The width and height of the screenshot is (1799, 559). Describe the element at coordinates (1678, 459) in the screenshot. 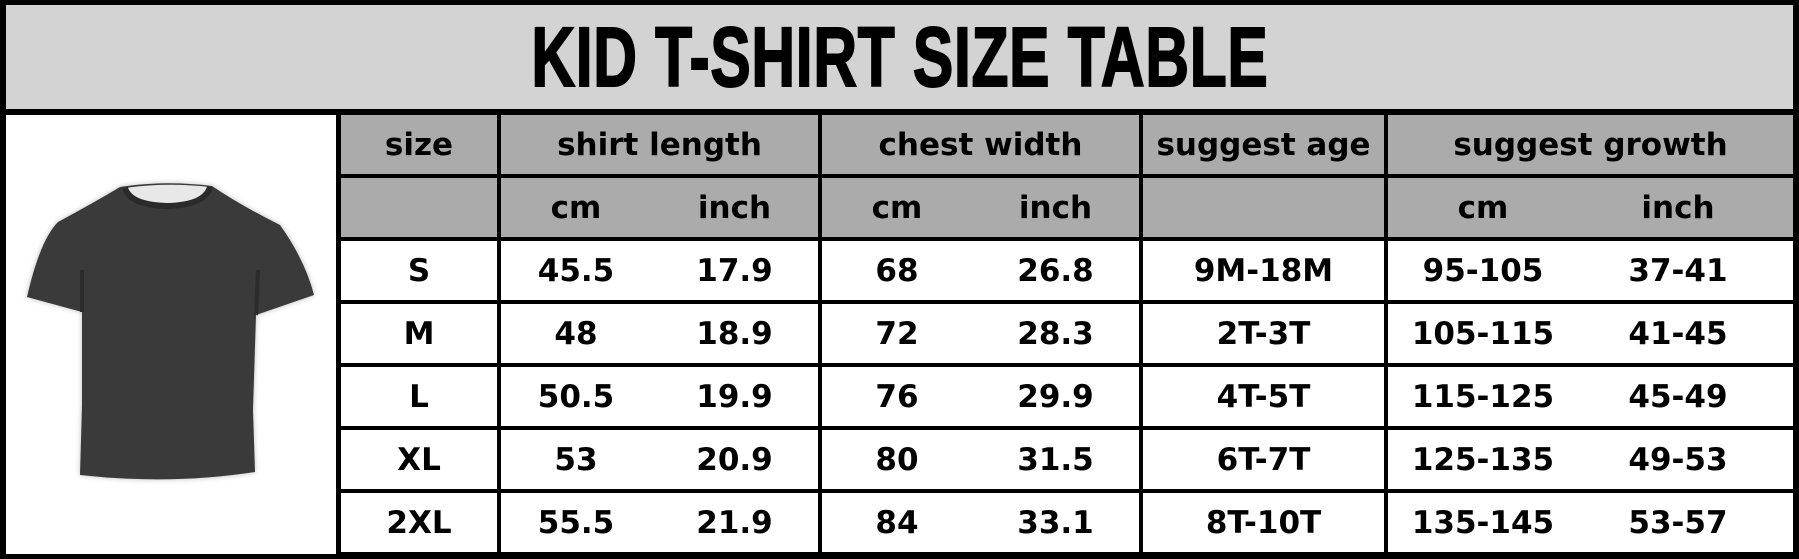

I see `cell-growth-inch: 49-53` at that location.